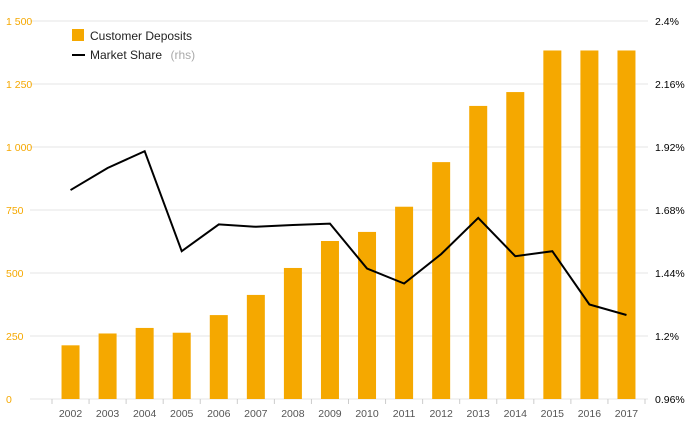  What do you see at coordinates (293, 414) in the screenshot?
I see `x-tick-label: 2008` at bounding box center [293, 414].